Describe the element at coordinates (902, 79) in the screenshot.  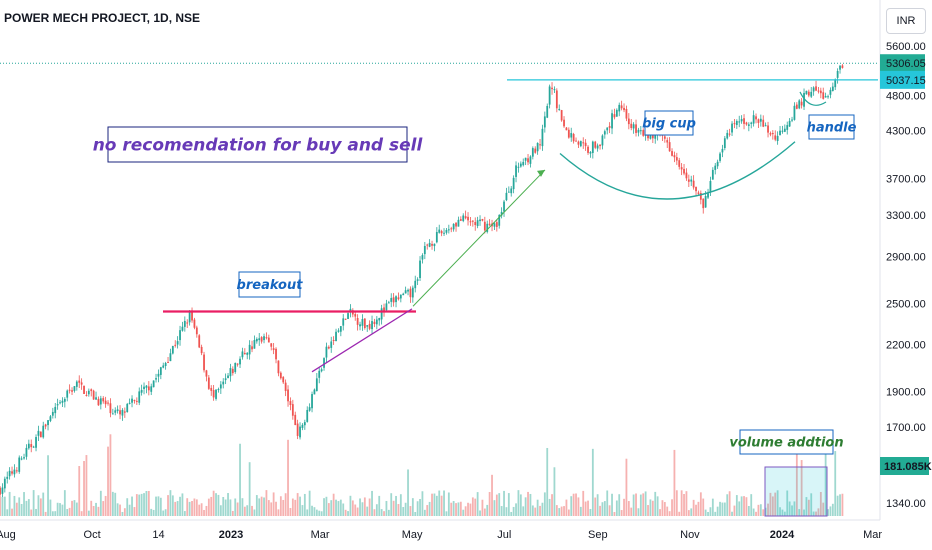
I see `price-label-bg` at that location.